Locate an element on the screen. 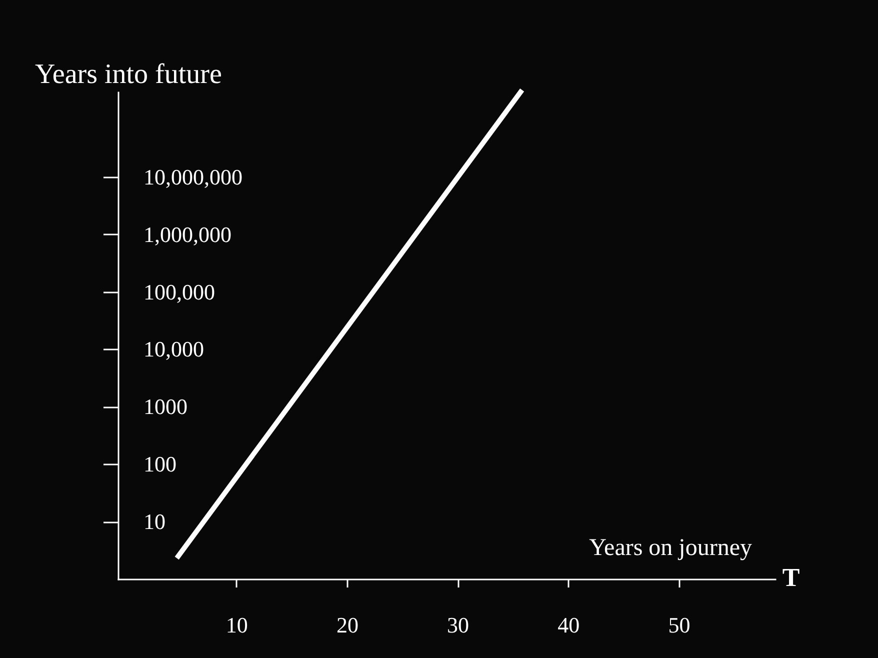  x-tick-label: 20 is located at coordinates (347, 625).